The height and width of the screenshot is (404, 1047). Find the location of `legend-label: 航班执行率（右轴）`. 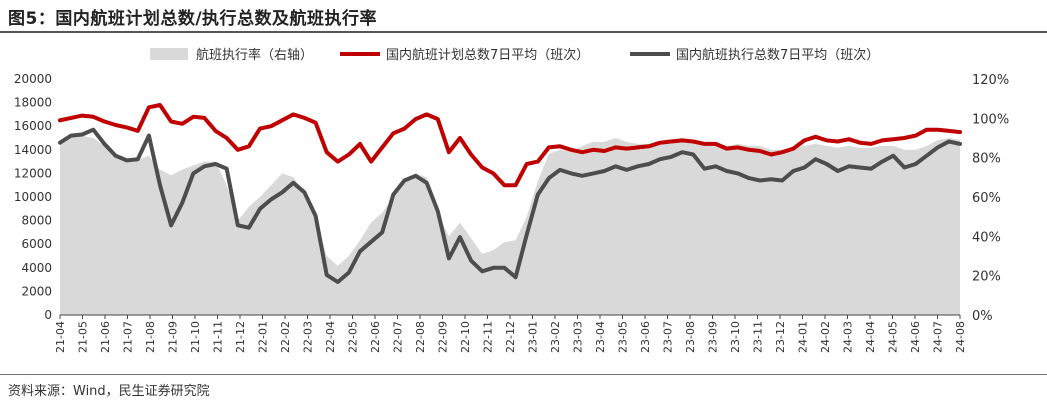

legend-label: 航班执行率（右轴） is located at coordinates (254, 55).